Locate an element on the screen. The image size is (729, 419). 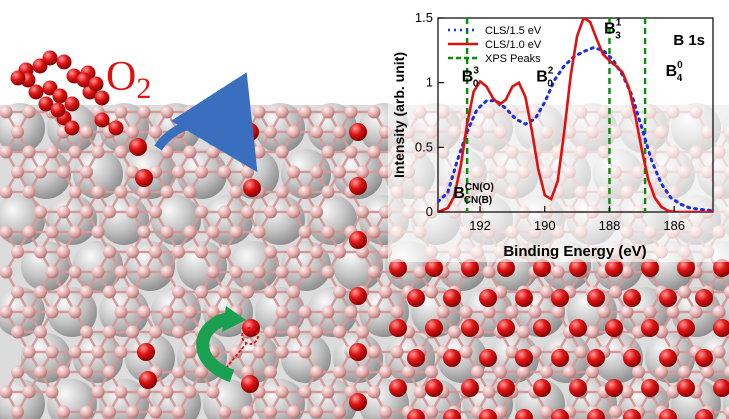
annotation-sup: 1 is located at coordinates (619, 23).